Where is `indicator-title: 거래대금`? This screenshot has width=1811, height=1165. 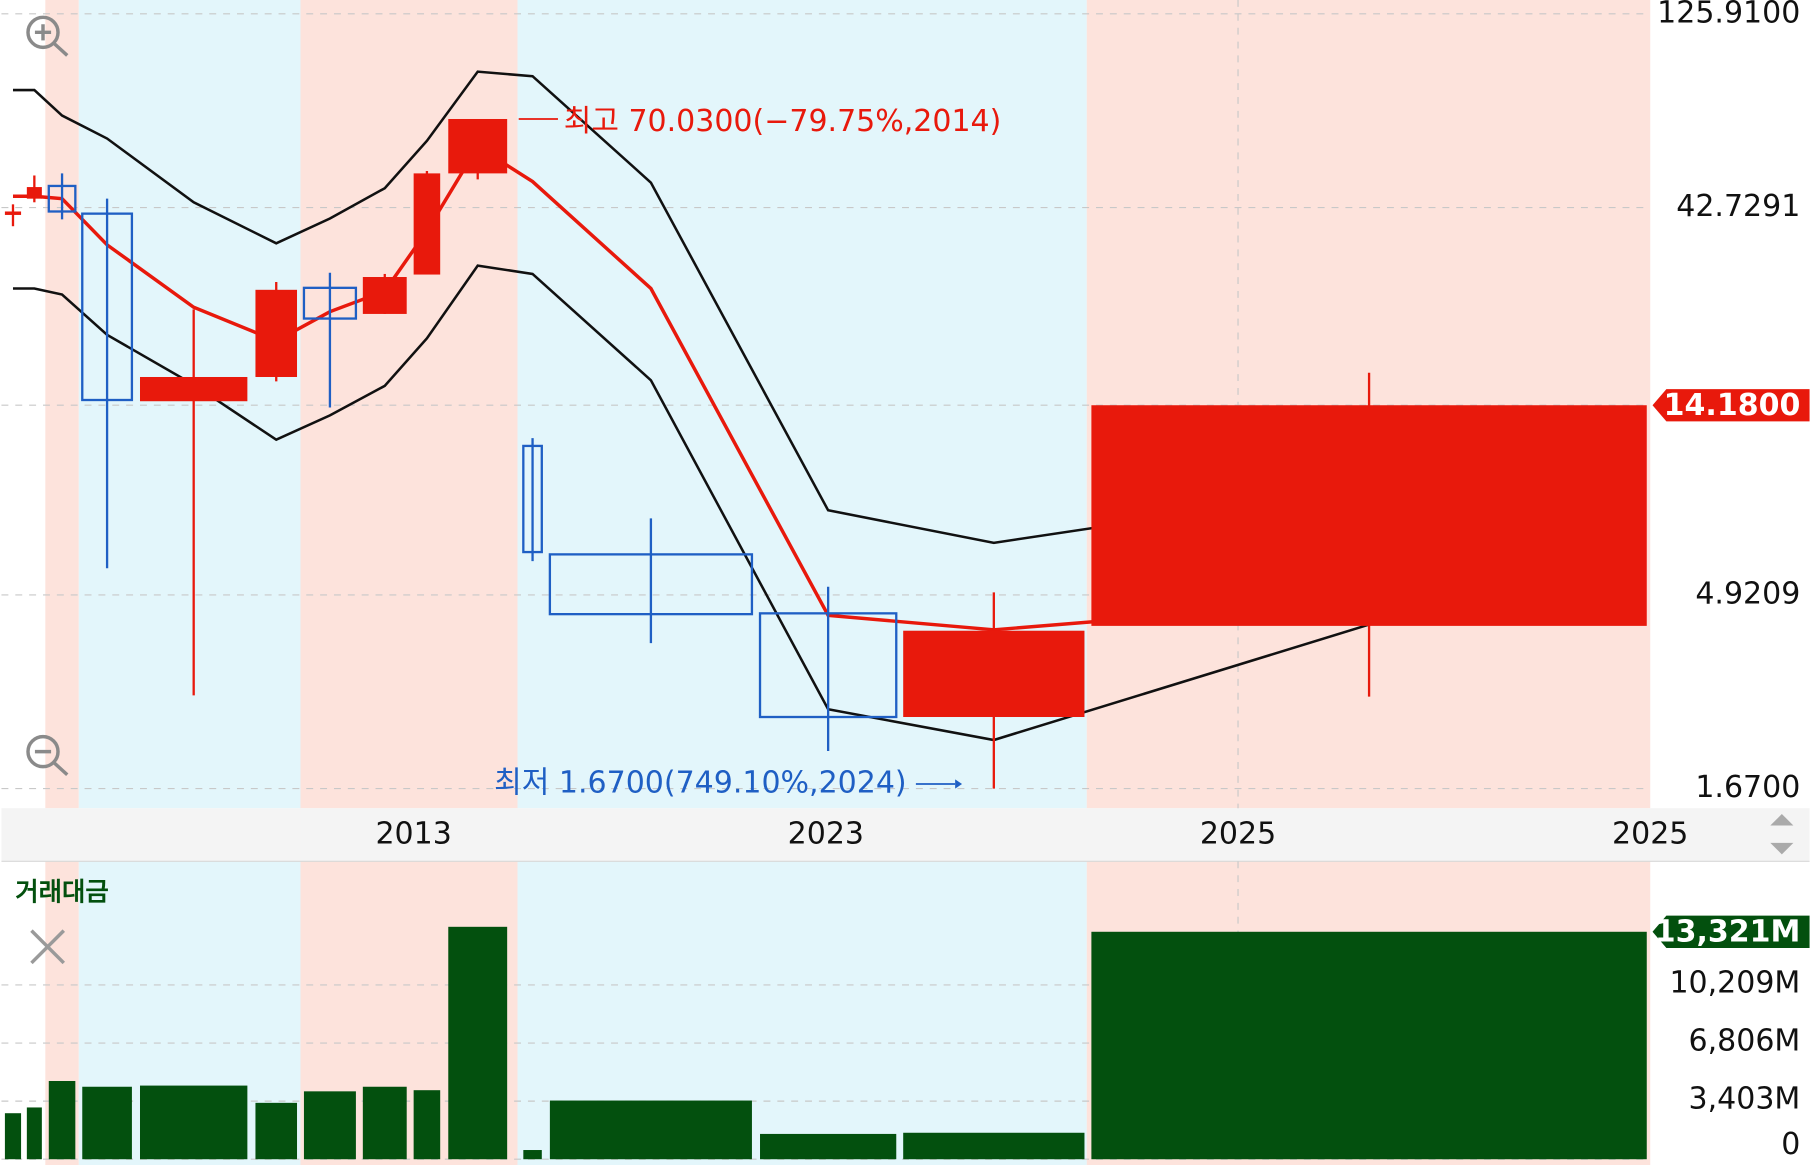 indicator-title: 거래대금 is located at coordinates (61, 892).